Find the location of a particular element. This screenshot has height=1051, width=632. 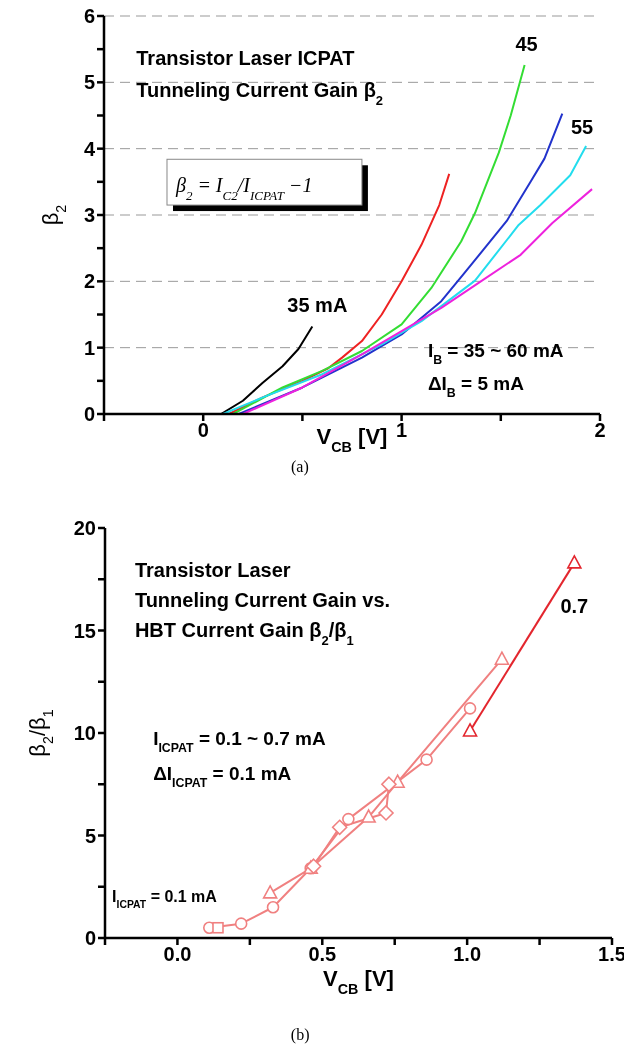

annotation: I$_{B}$ = 35 ~ 60 mA is located at coordinates (495, 354).